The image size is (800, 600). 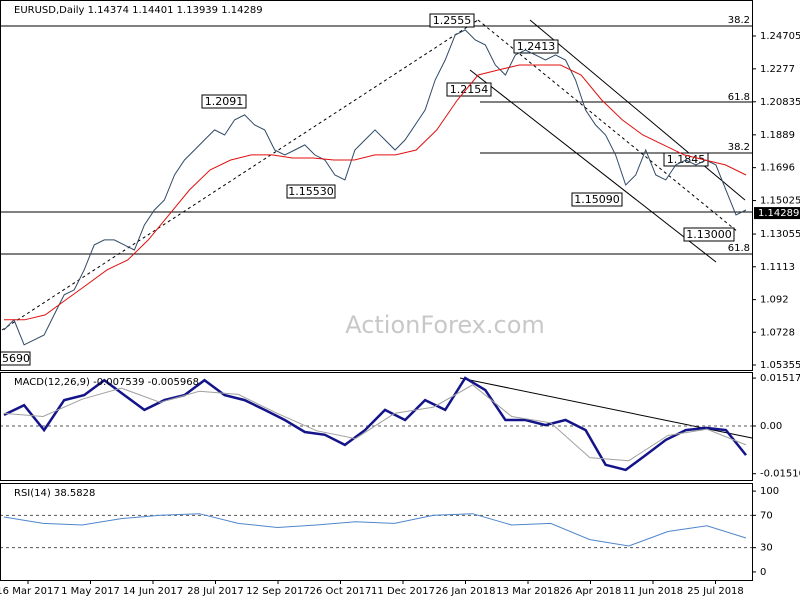 I want to click on x-tick-label: 14 Jun 2017, so click(x=153, y=591).